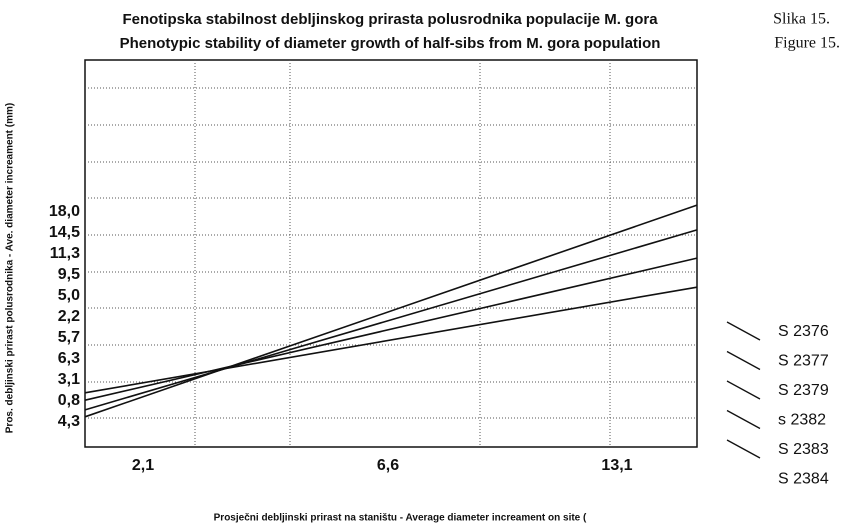 The width and height of the screenshot is (861, 525). What do you see at coordinates (801, 19) in the screenshot?
I see `figure-label: Slika 15.` at bounding box center [801, 19].